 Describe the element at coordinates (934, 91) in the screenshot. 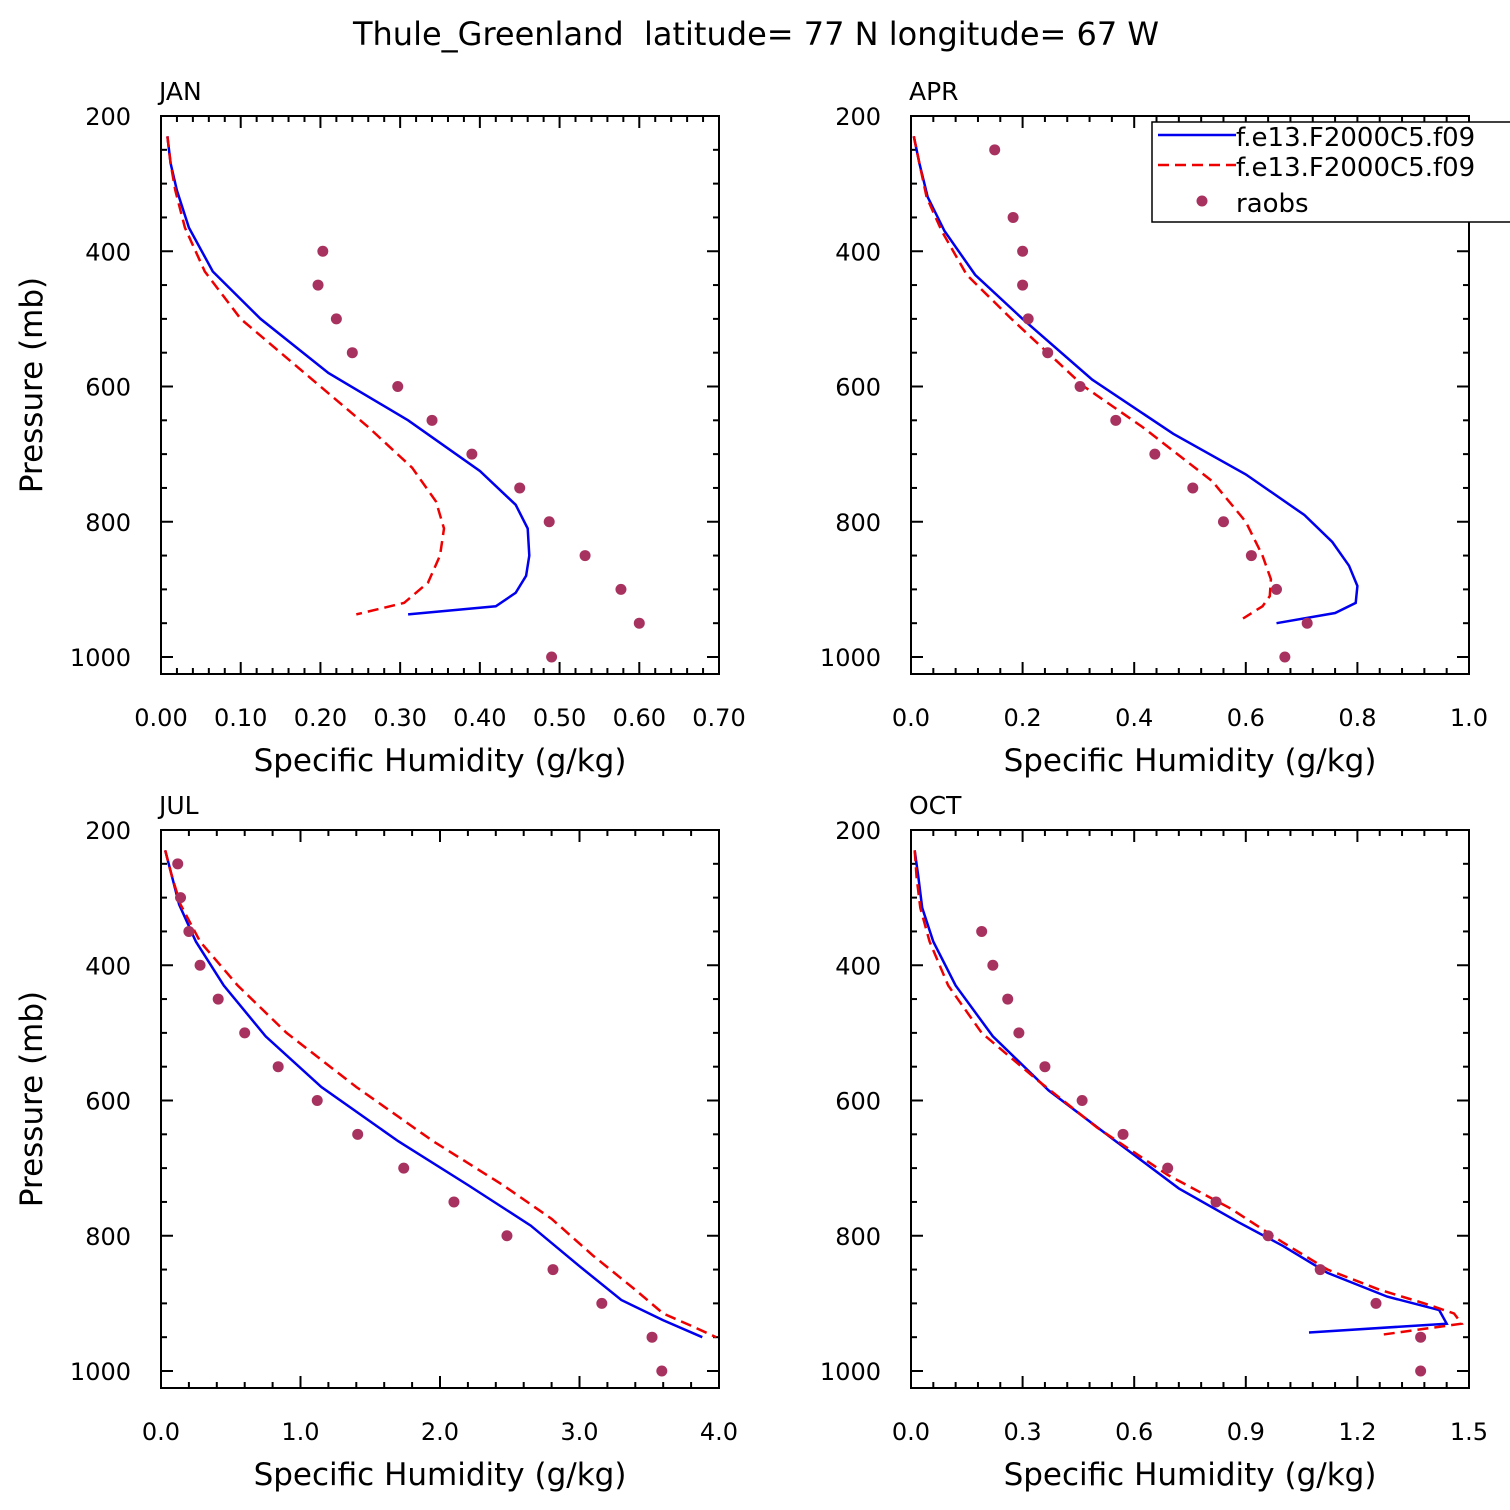

I see `panel-label: APR` at that location.